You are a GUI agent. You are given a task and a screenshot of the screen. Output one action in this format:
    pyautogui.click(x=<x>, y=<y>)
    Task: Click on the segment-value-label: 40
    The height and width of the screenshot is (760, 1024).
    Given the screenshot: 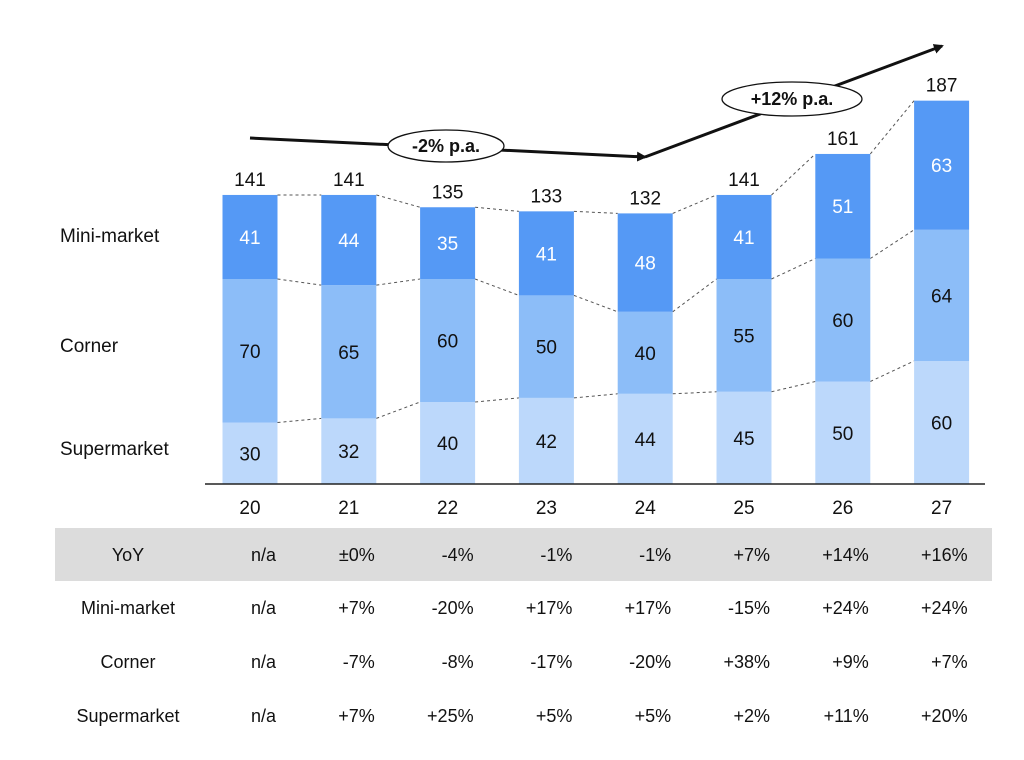 What is the action you would take?
    pyautogui.click(x=447, y=444)
    